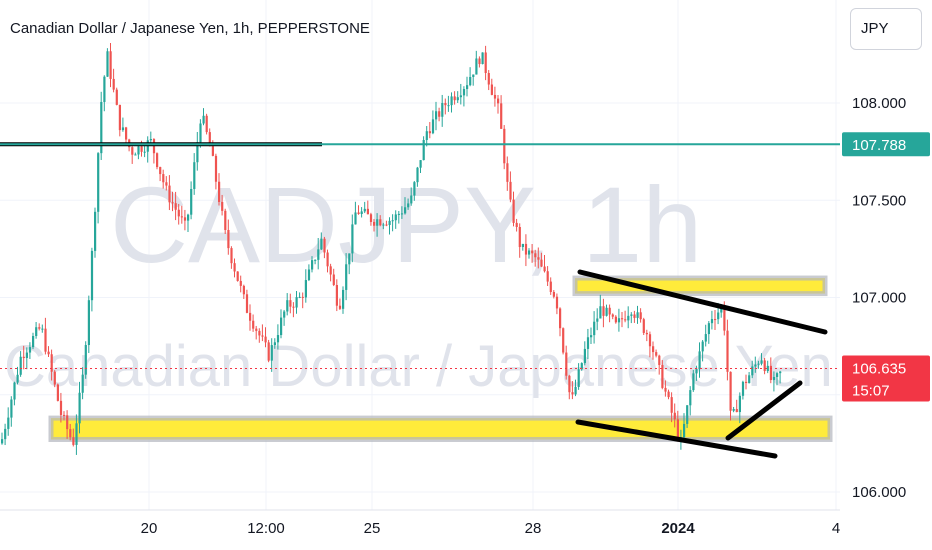 The width and height of the screenshot is (932, 550). I want to click on time-tick-label: 25, so click(372, 528).